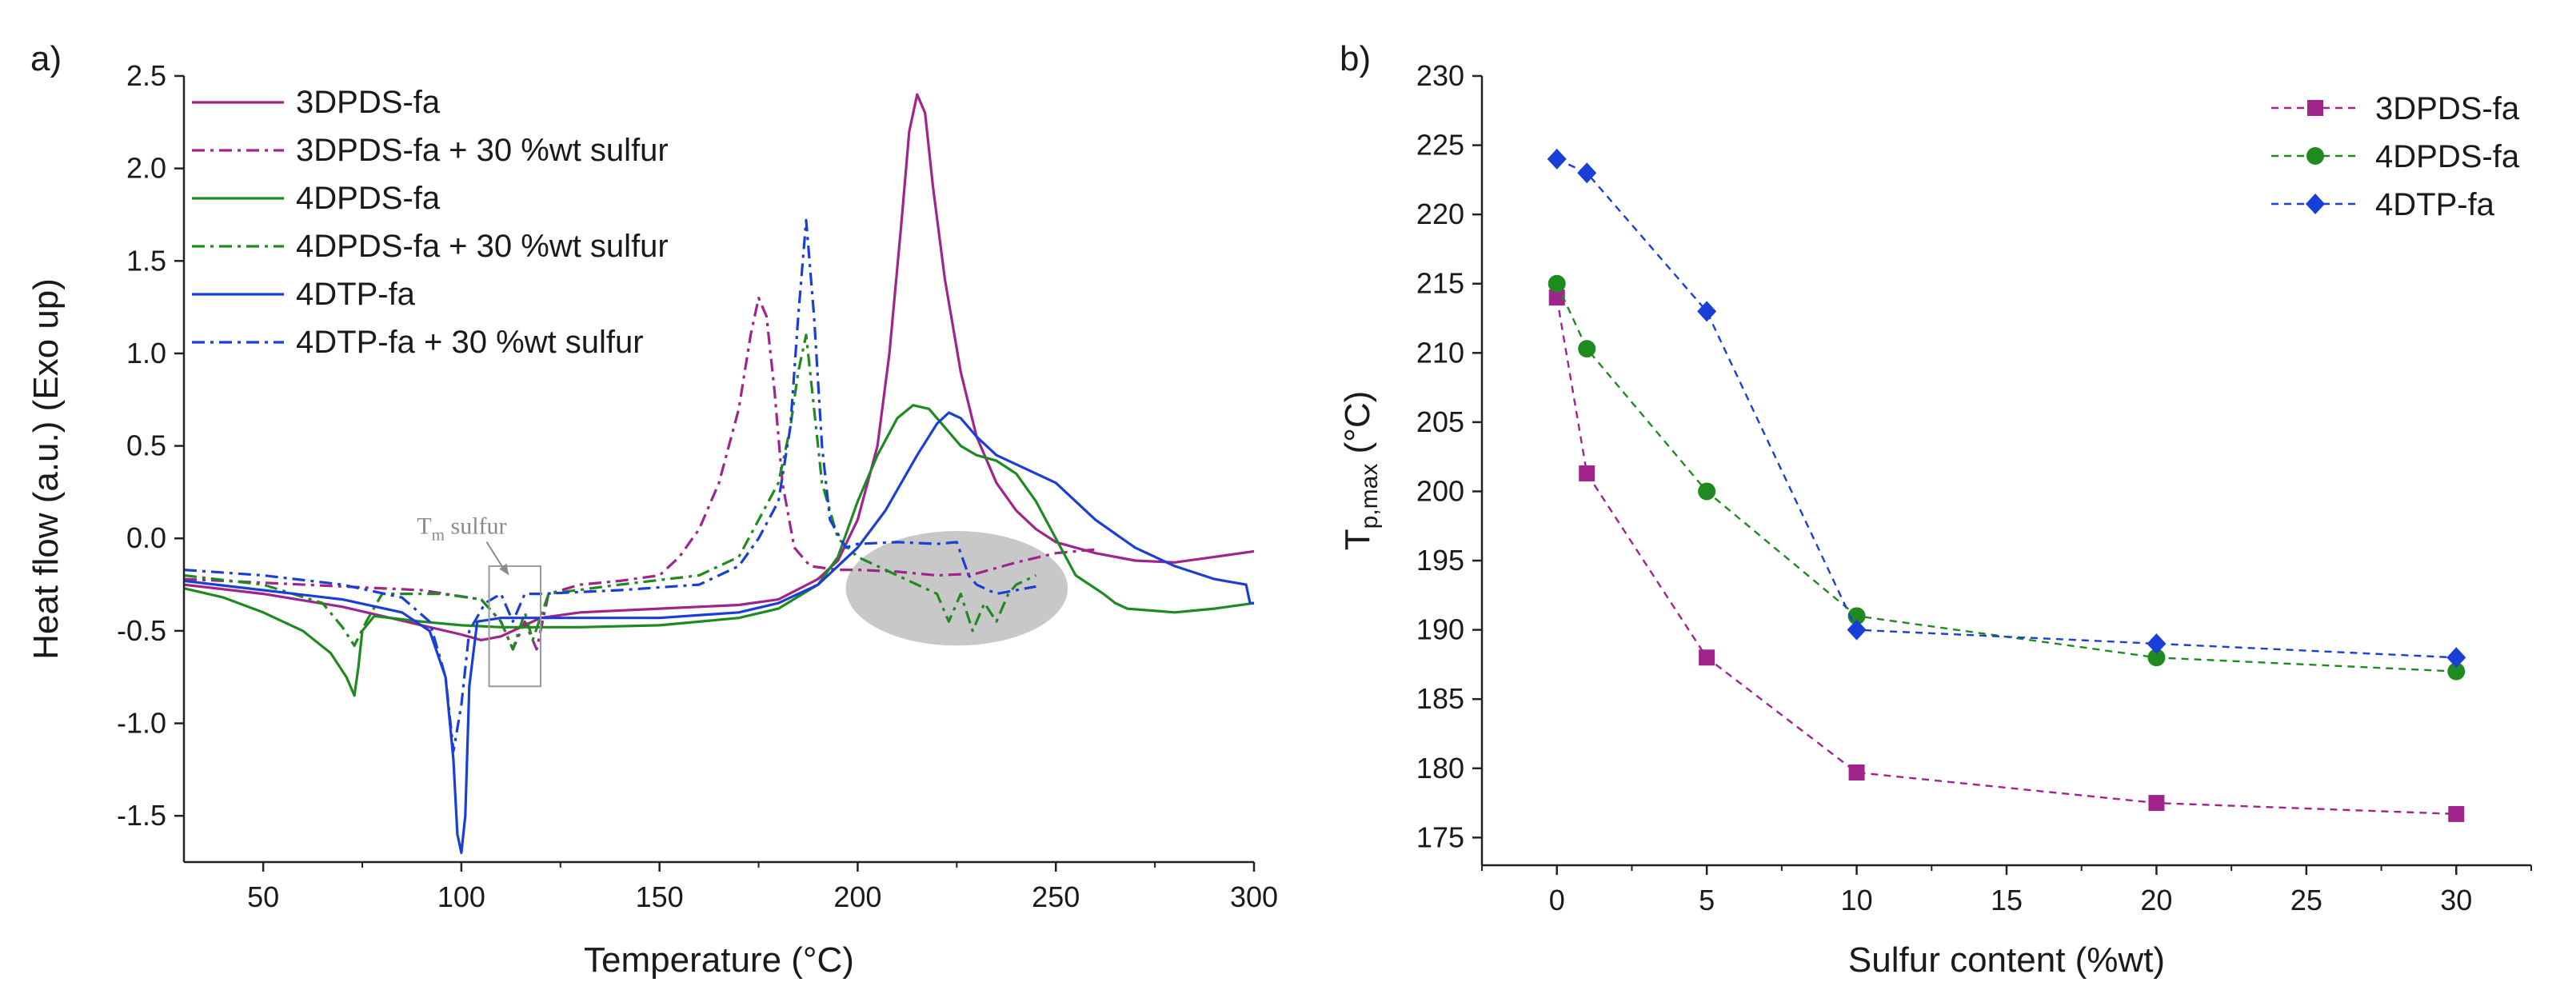  I want to click on legend-label-2: 4DPDS-fa, so click(369, 199).